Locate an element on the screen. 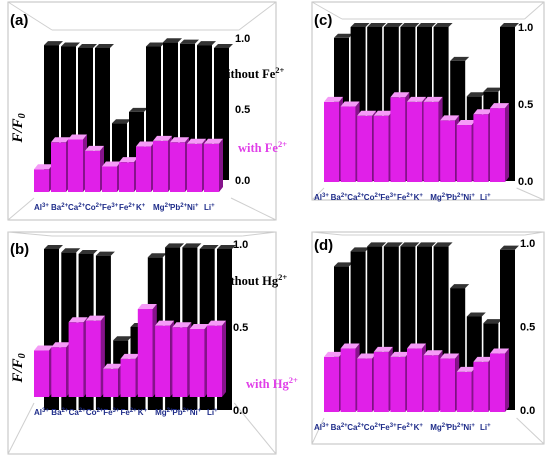 This screenshot has height=462, width=550. legend-without: without Hg2+ is located at coordinates (252, 280).